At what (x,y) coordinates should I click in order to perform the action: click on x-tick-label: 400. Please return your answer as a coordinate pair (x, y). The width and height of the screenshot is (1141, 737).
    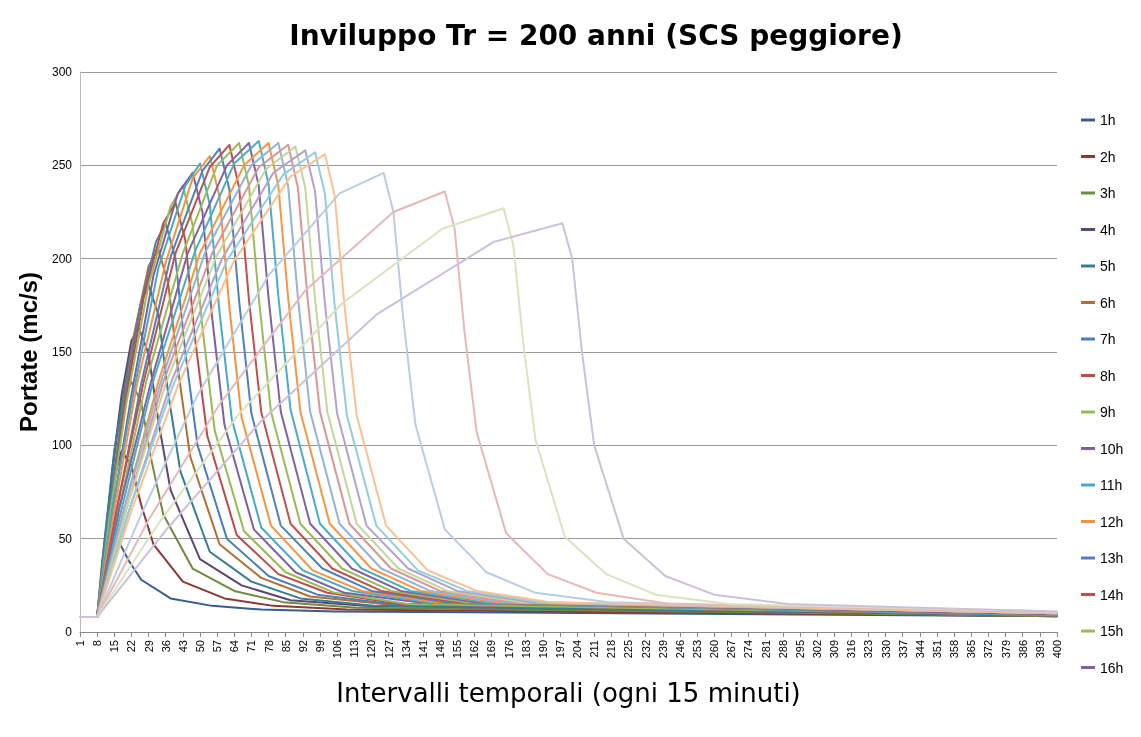
    Looking at the image, I should click on (1057, 649).